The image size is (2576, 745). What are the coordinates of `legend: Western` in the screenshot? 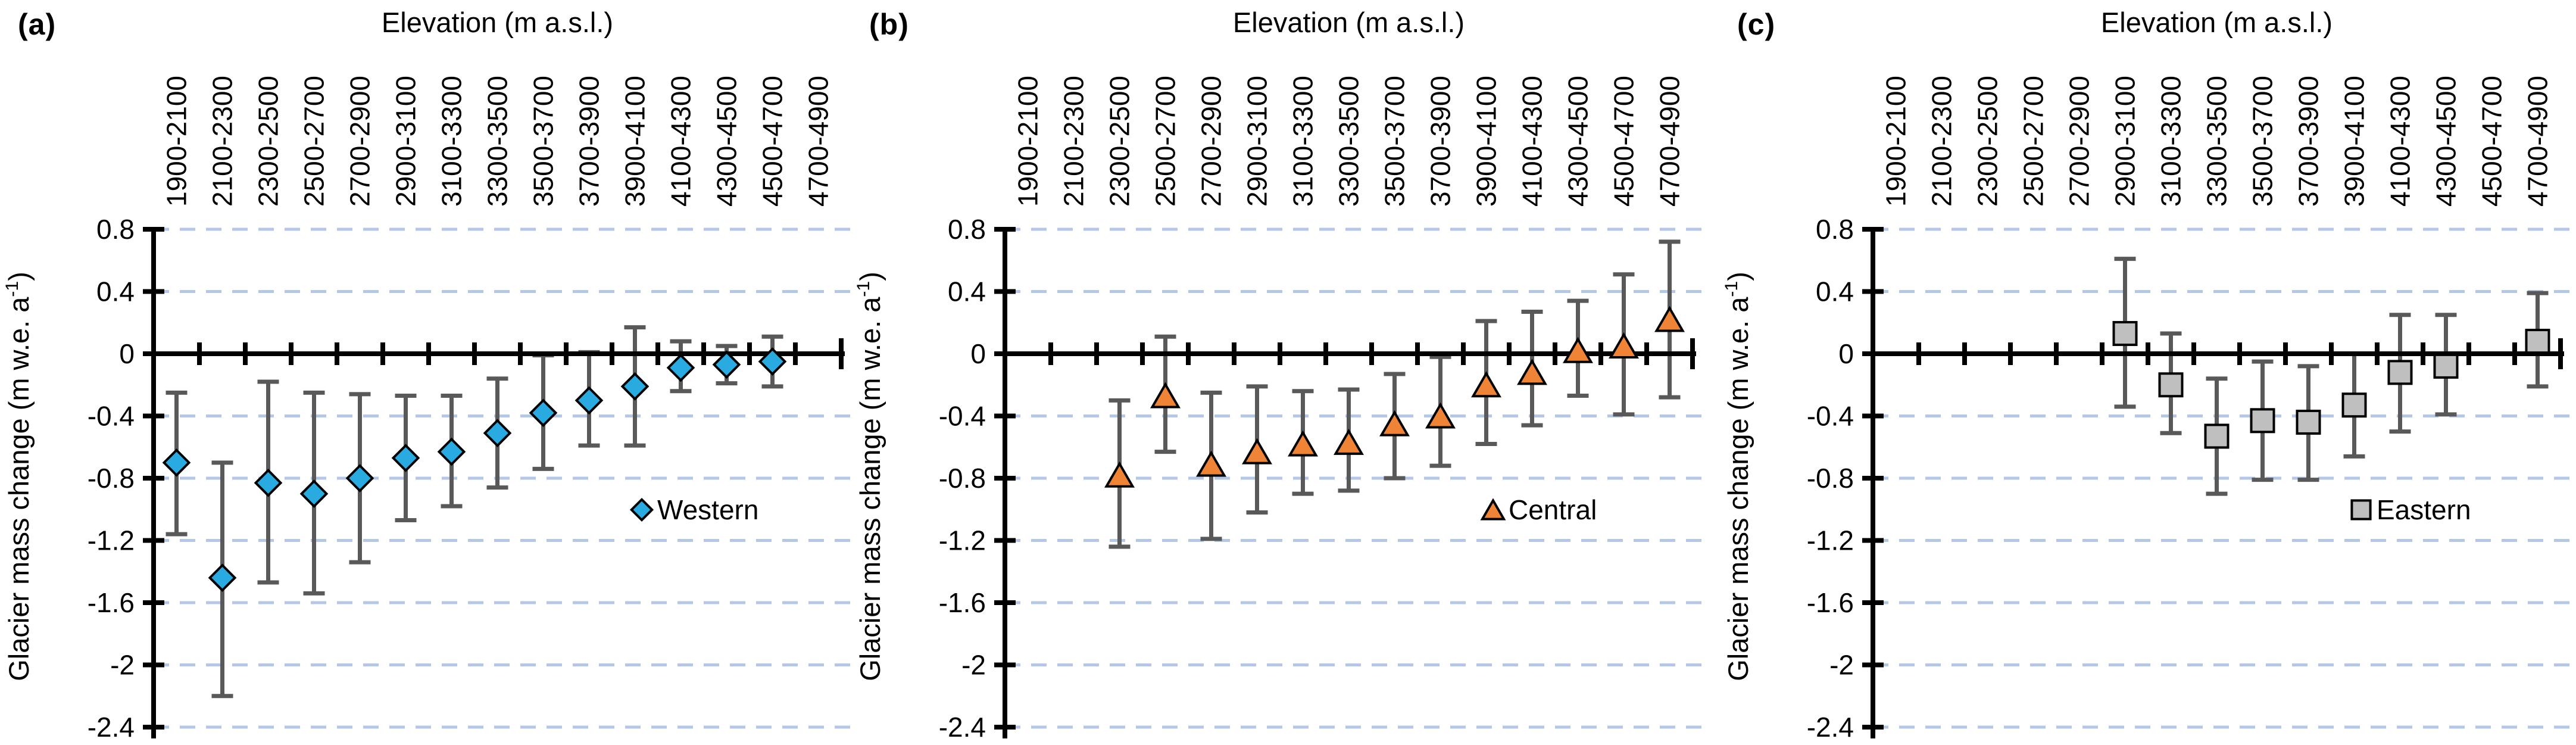 It's located at (693, 510).